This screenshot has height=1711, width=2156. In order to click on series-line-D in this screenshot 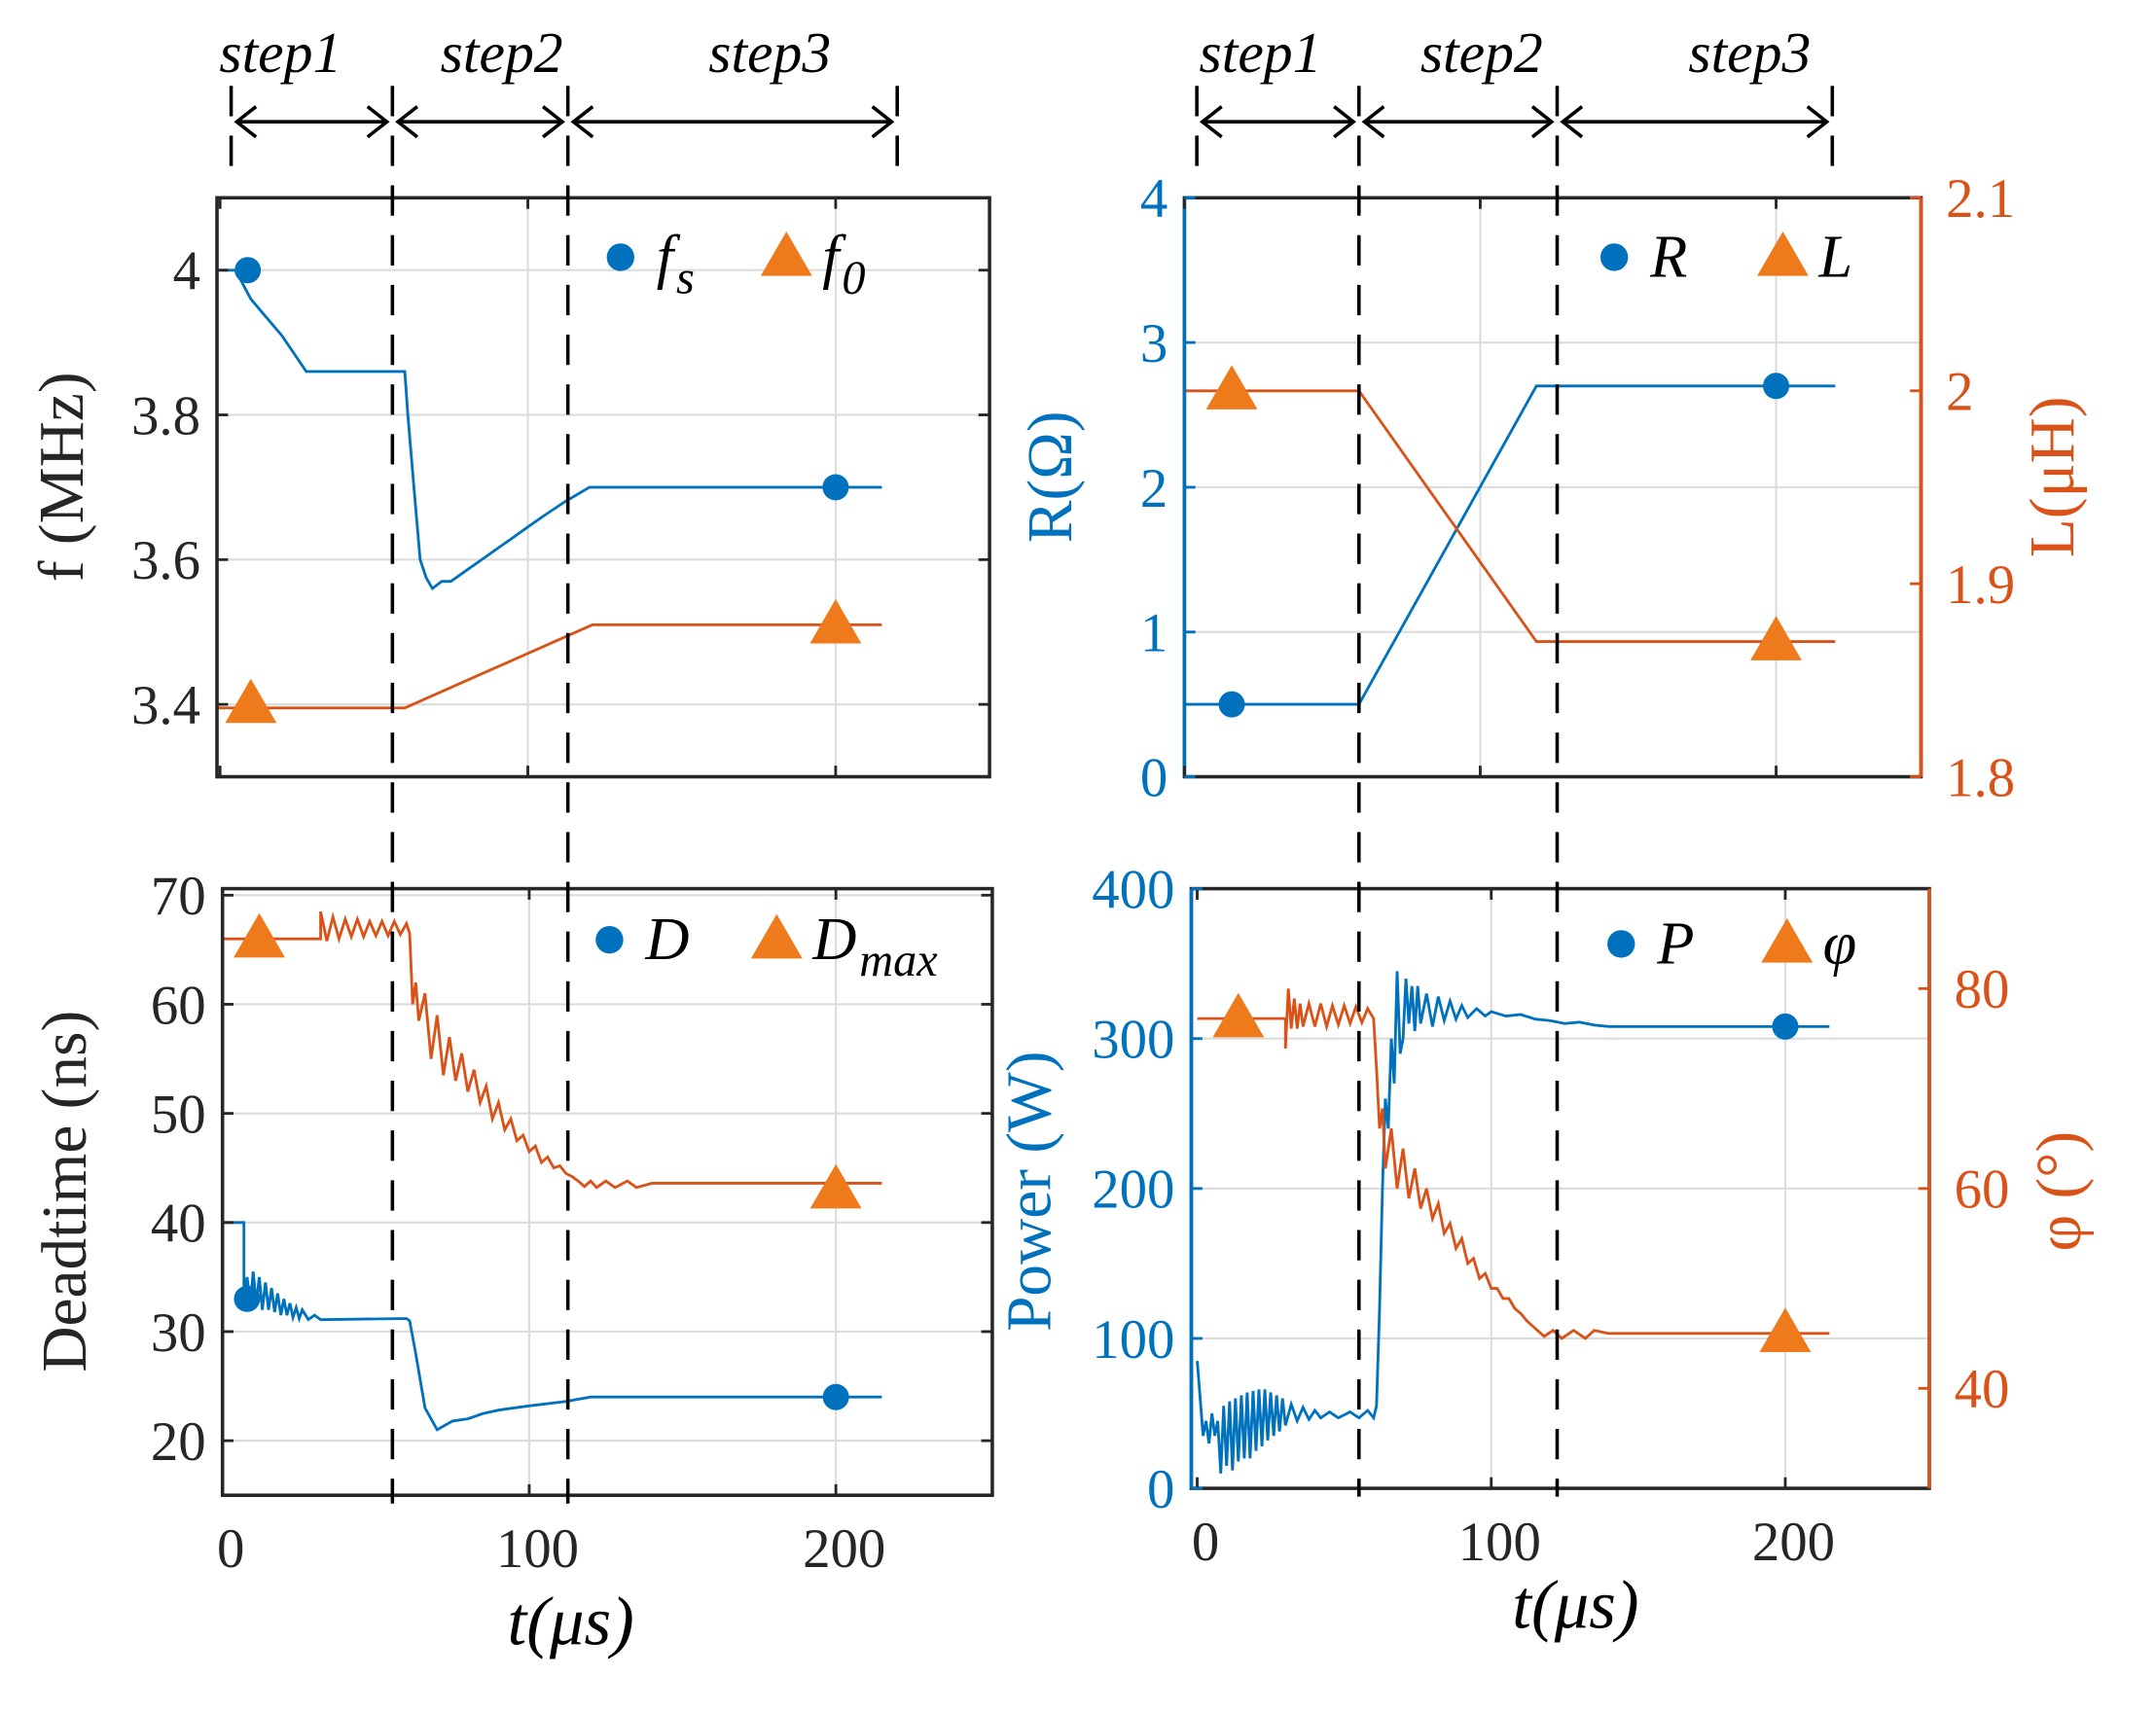, I will do `click(552, 1327)`.